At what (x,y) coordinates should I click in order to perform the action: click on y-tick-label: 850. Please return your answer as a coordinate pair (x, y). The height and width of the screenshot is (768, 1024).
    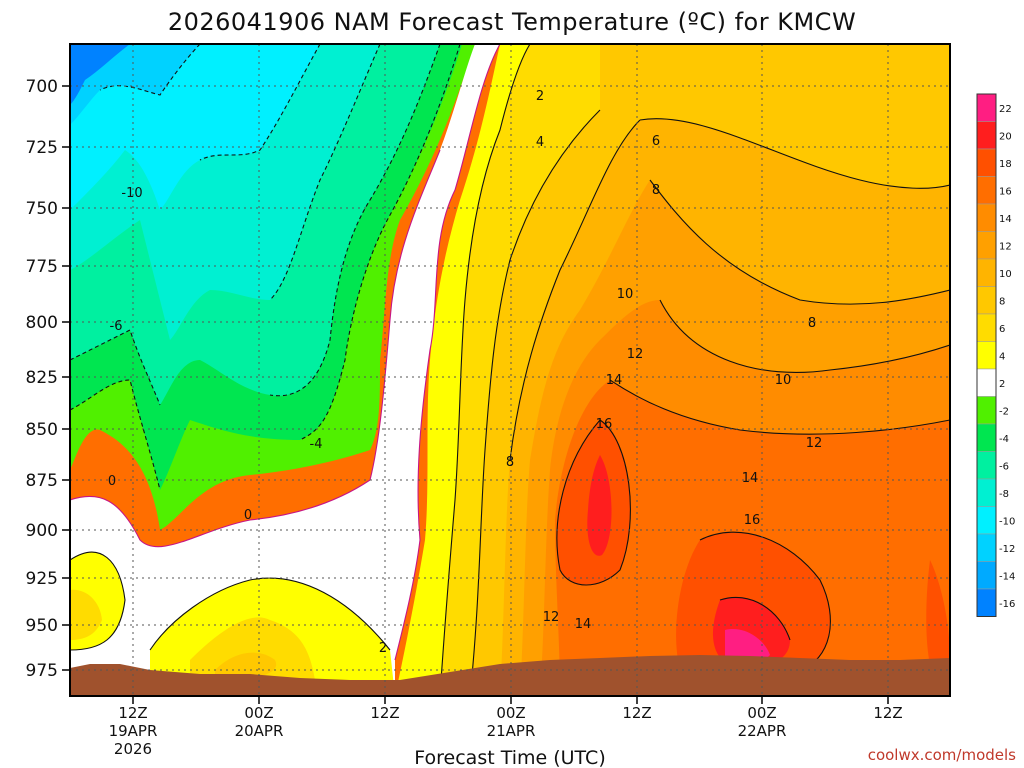
    Looking at the image, I should click on (42, 430).